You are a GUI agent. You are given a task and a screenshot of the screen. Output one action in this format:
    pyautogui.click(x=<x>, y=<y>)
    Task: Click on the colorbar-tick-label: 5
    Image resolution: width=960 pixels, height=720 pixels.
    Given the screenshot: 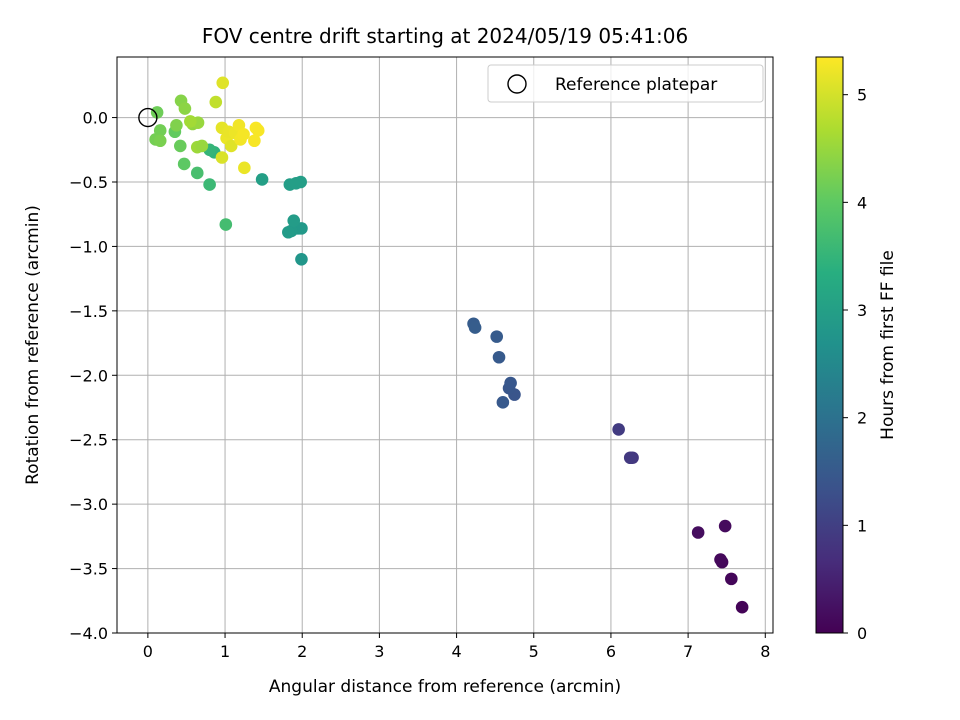 What is the action you would take?
    pyautogui.click(x=862, y=95)
    